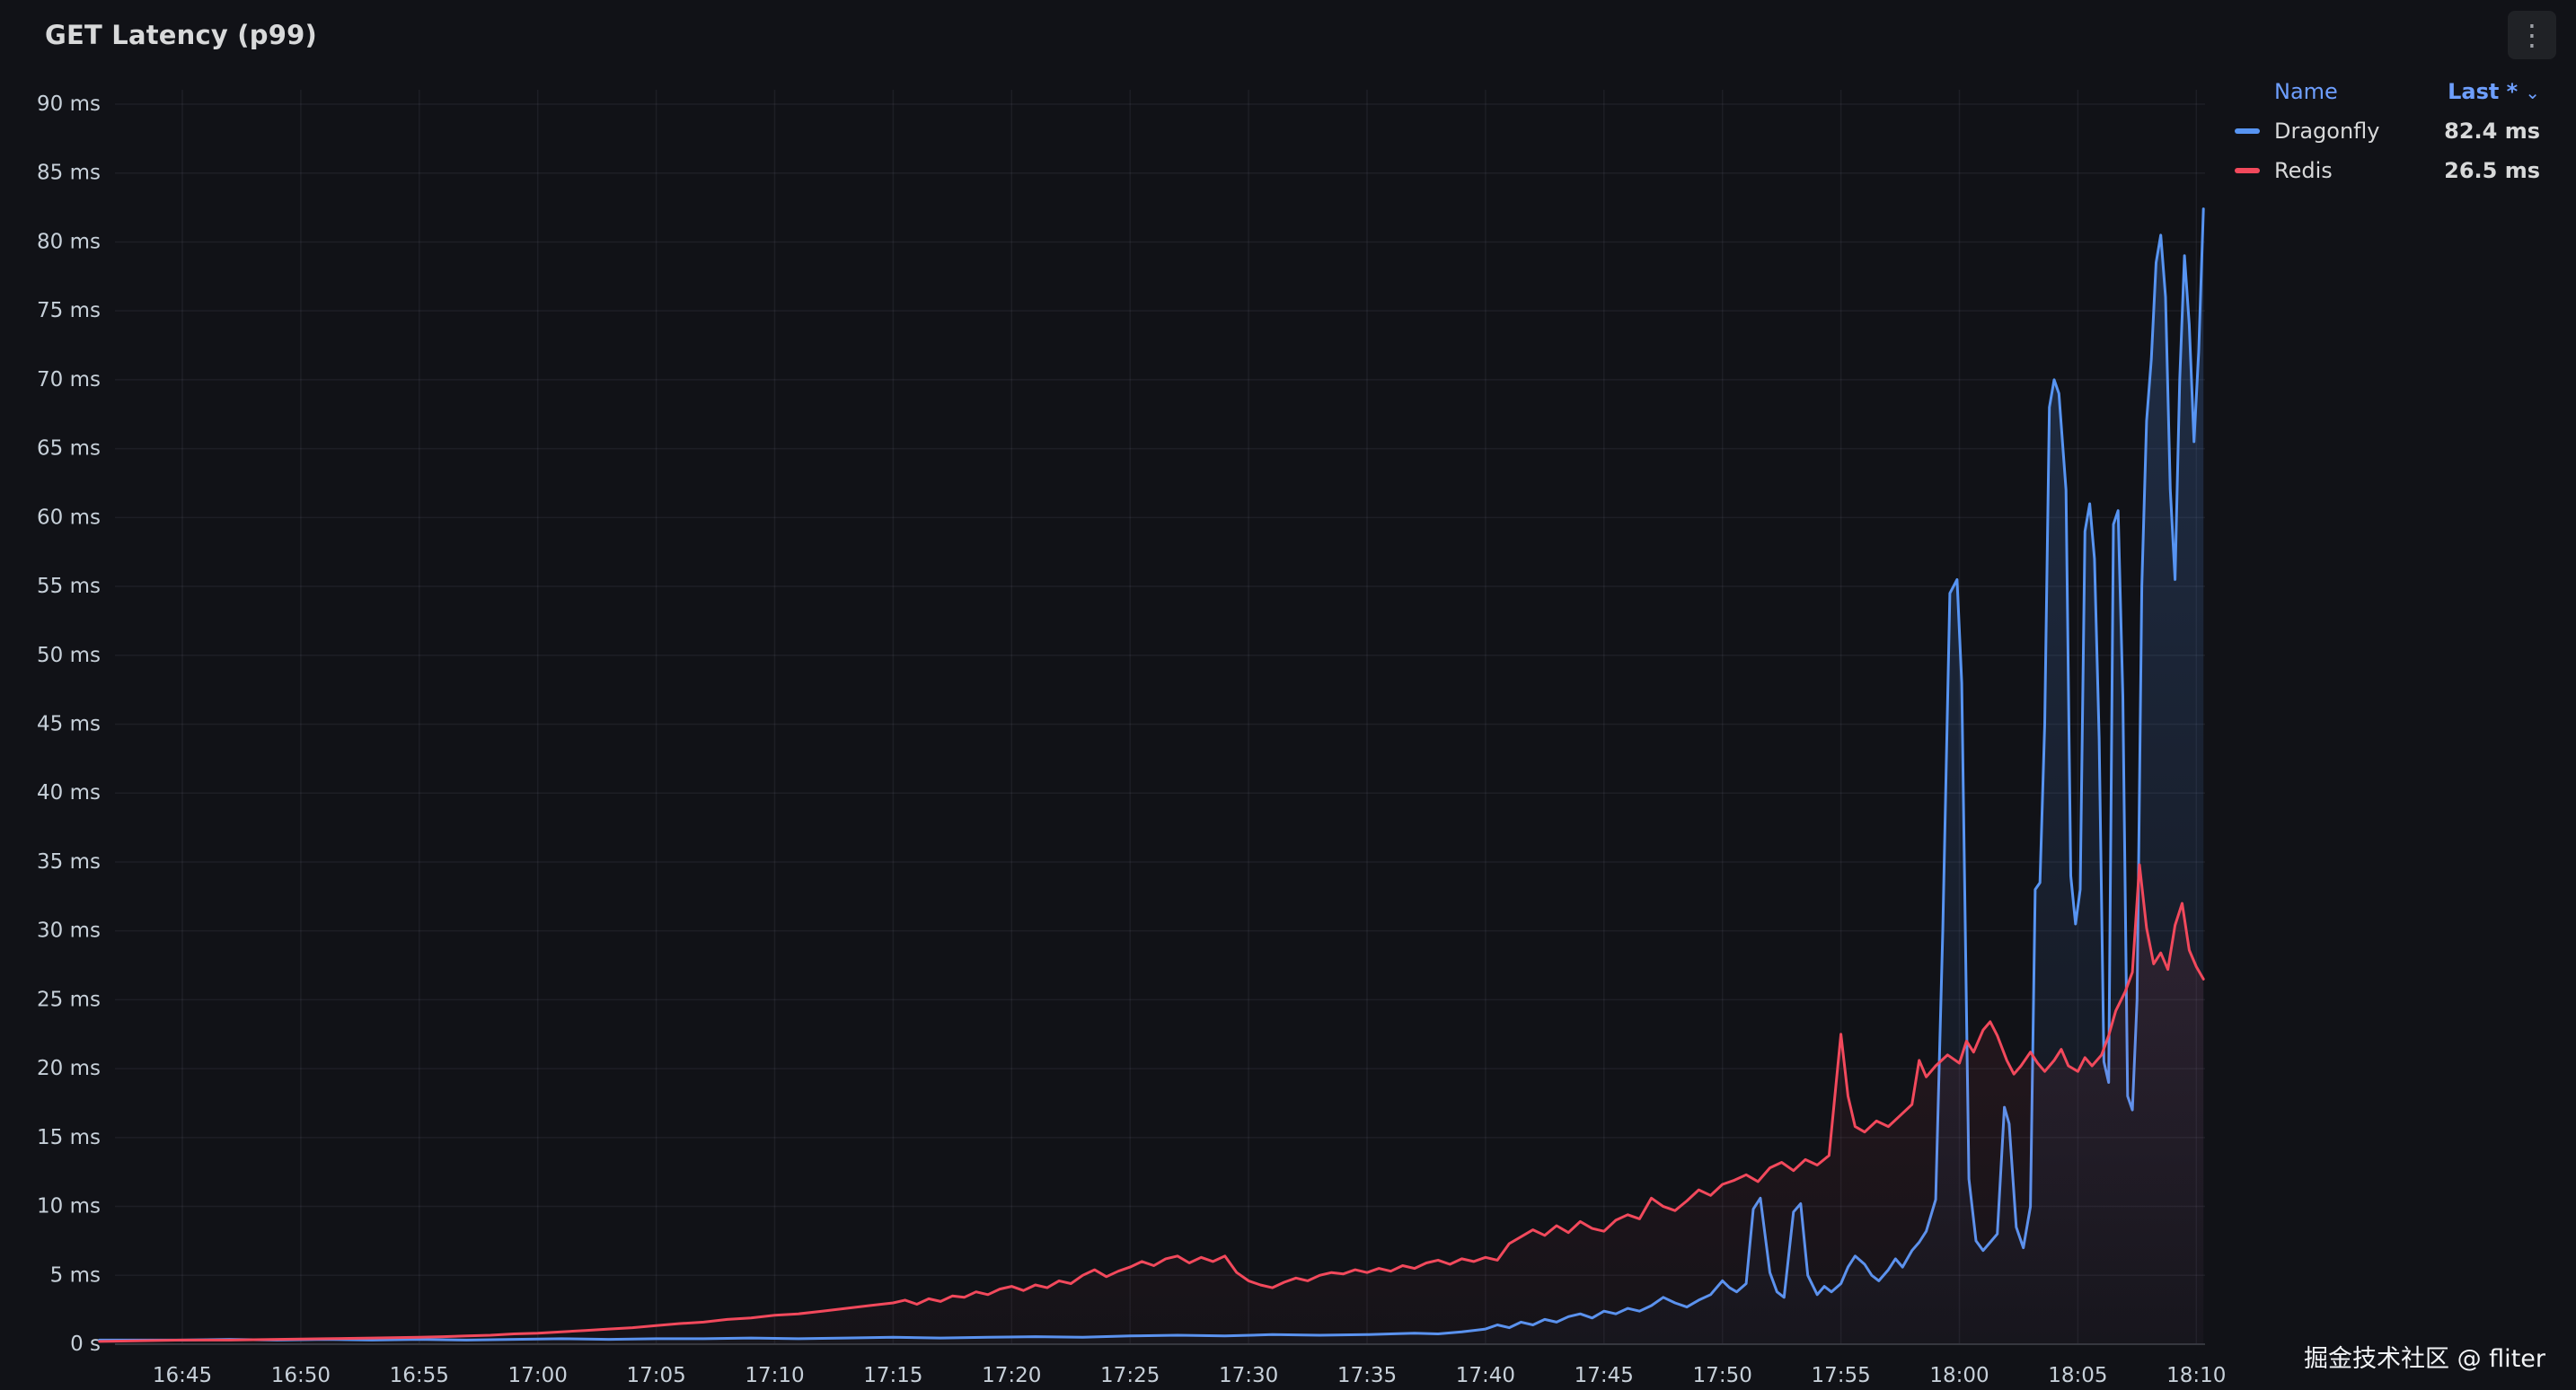 Image resolution: width=2576 pixels, height=1390 pixels. I want to click on x-tick-label: 16:50, so click(301, 1375).